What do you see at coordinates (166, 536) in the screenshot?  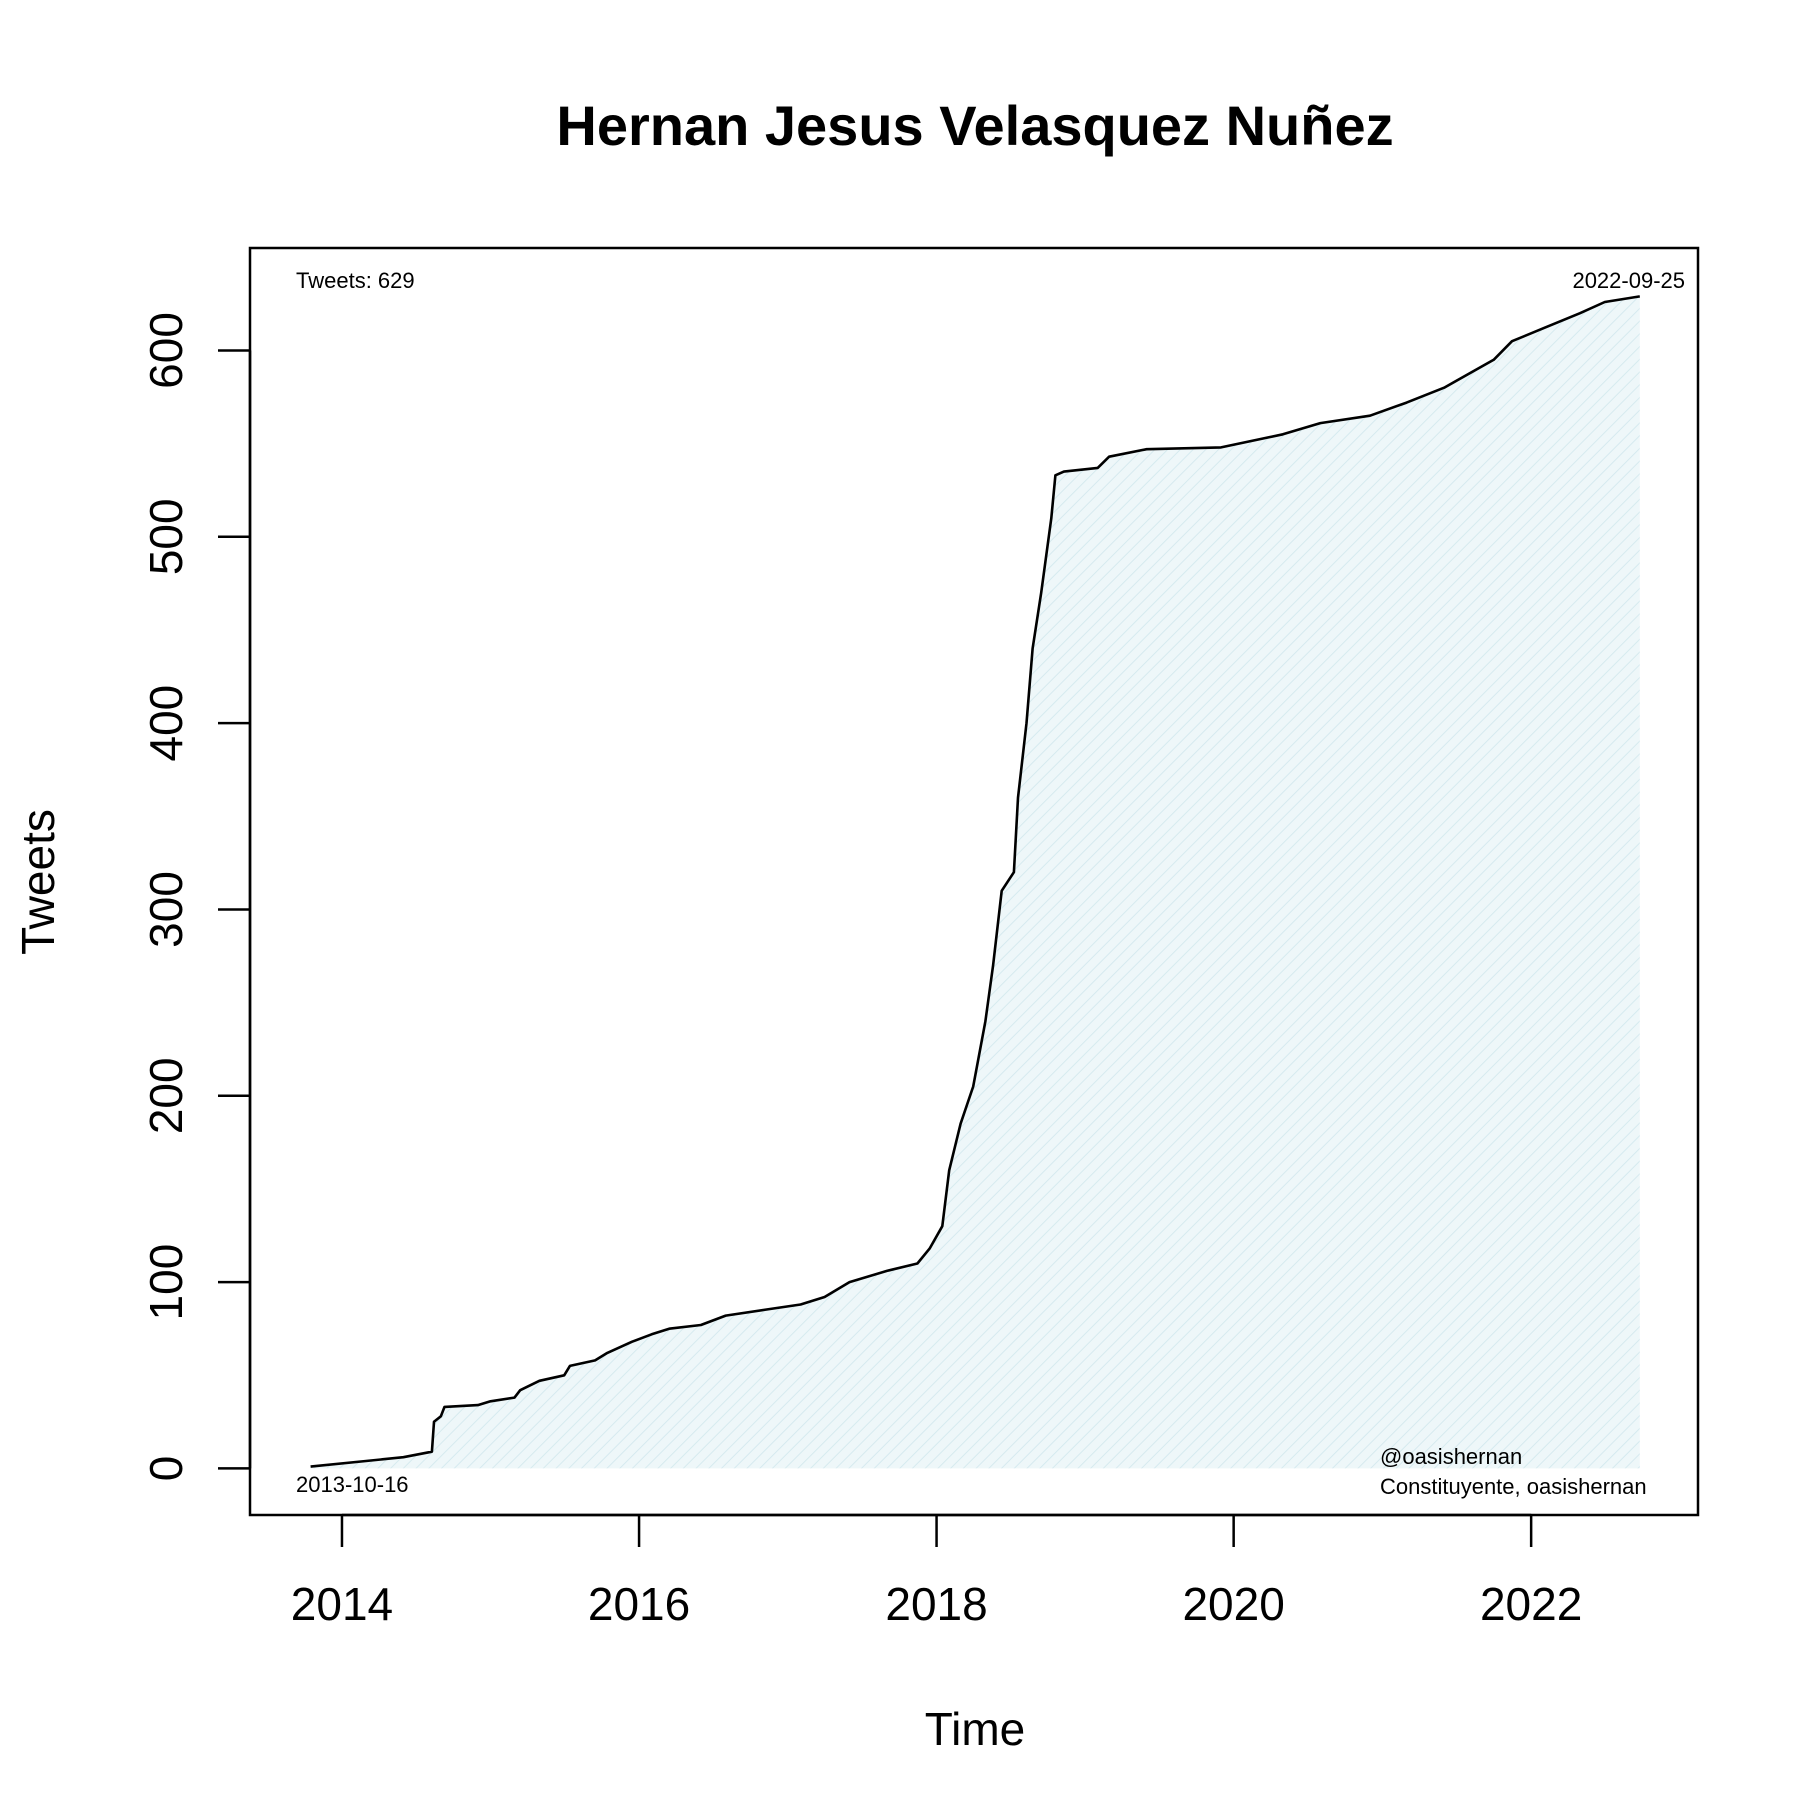 I see `y-tick-label: 500` at bounding box center [166, 536].